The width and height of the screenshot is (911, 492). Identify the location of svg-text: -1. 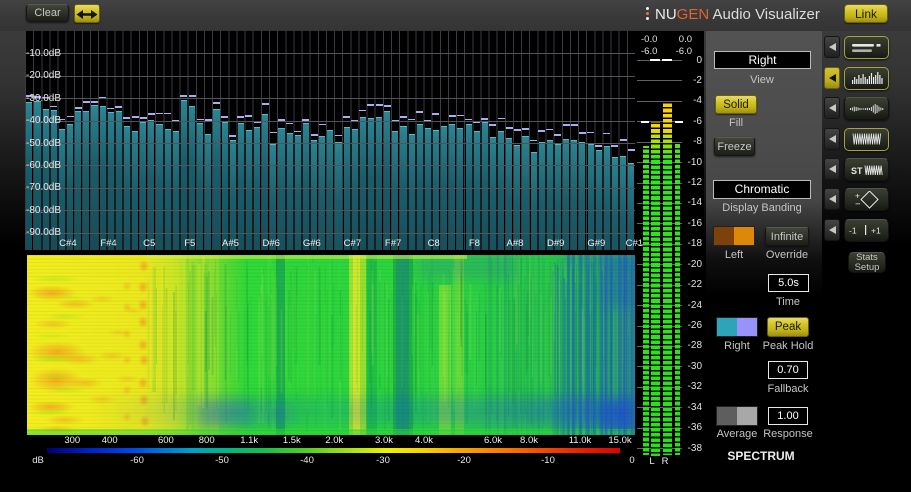
(853, 231).